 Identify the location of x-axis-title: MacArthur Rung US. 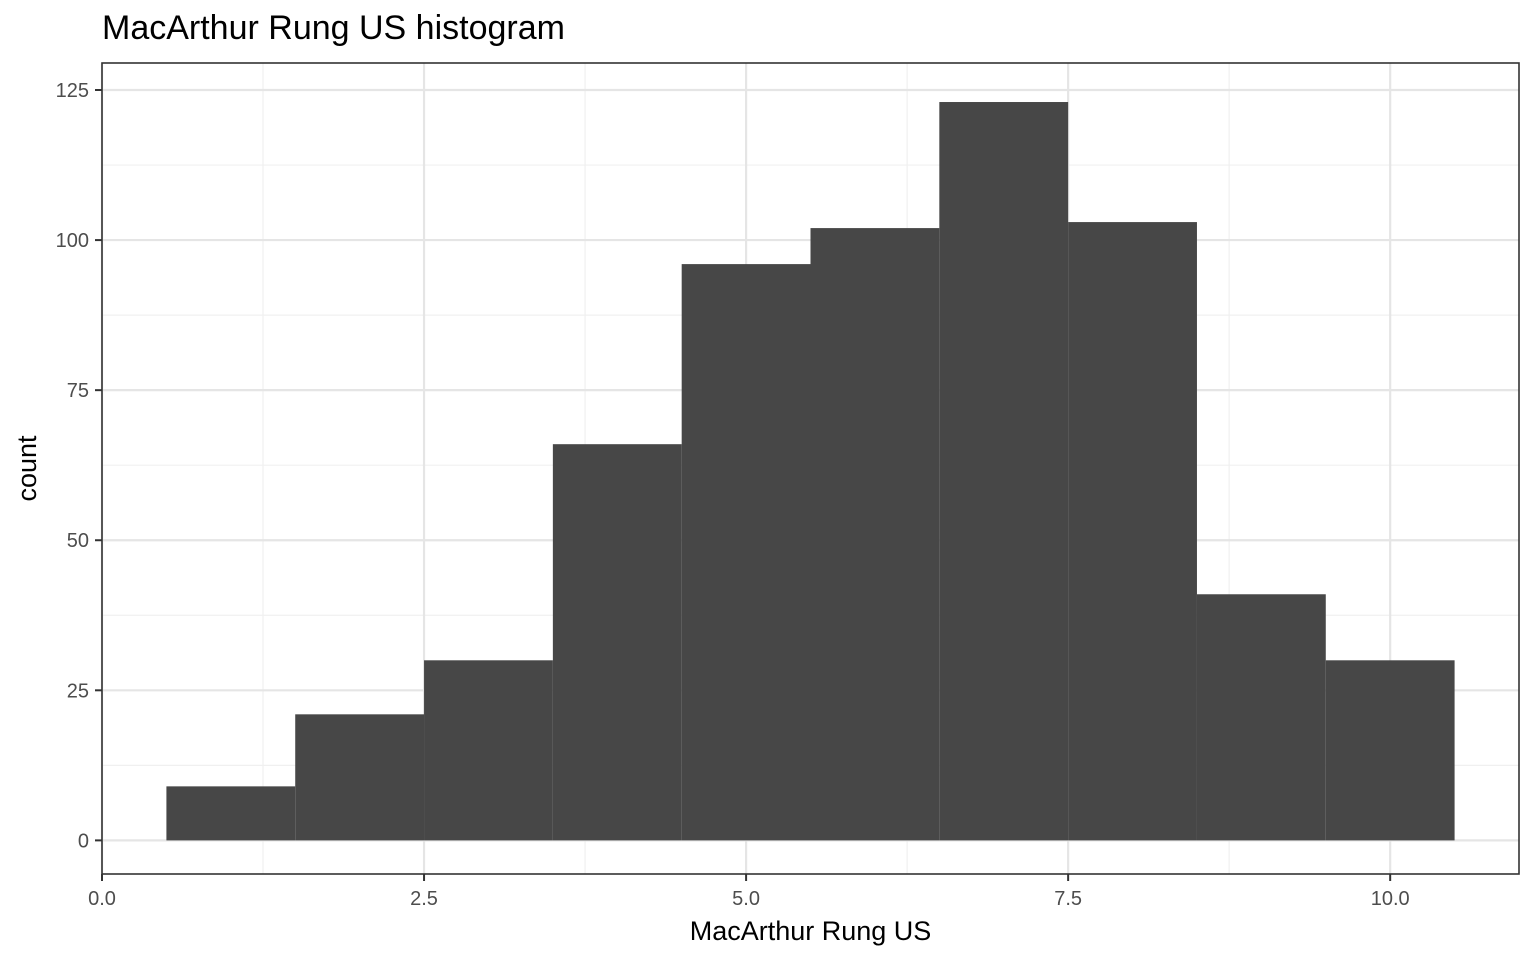
(811, 931).